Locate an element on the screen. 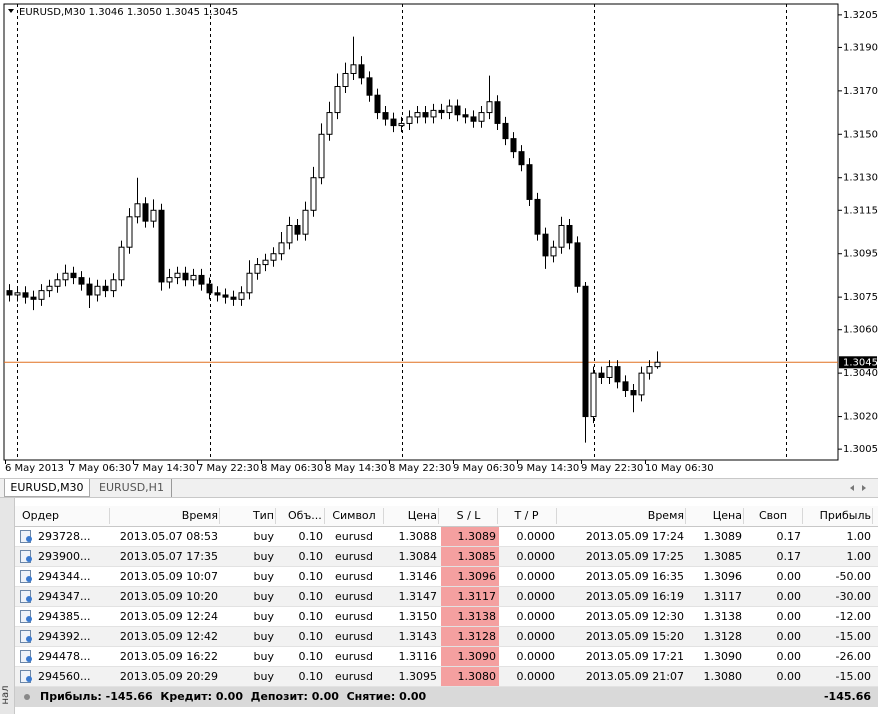  table-cell: 2013.05.09 10:07 is located at coordinates (168, 576).